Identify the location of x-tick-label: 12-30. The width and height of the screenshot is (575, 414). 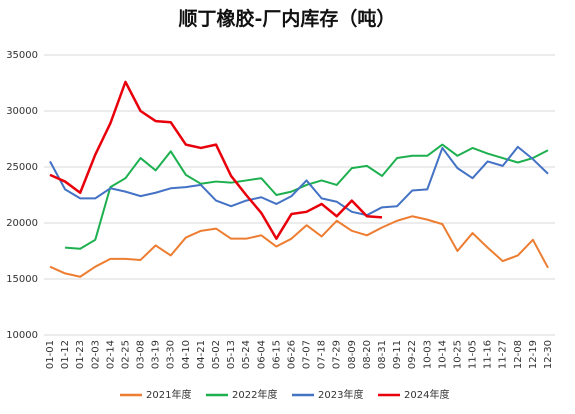
(548, 354).